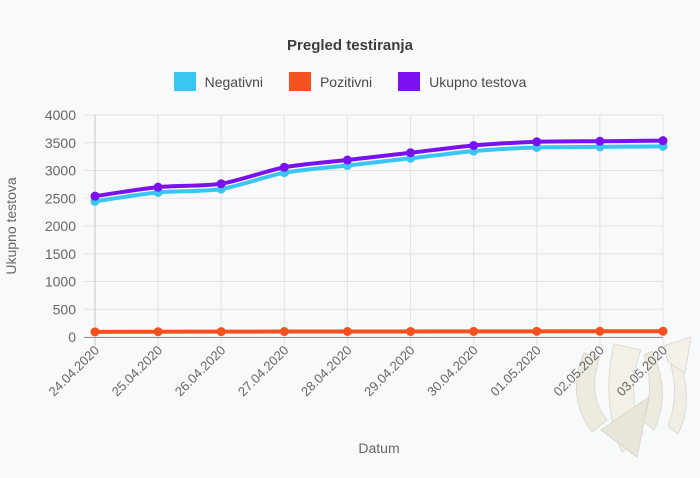 The image size is (700, 478). What do you see at coordinates (60, 198) in the screenshot?
I see `y-tick-label: 2500` at bounding box center [60, 198].